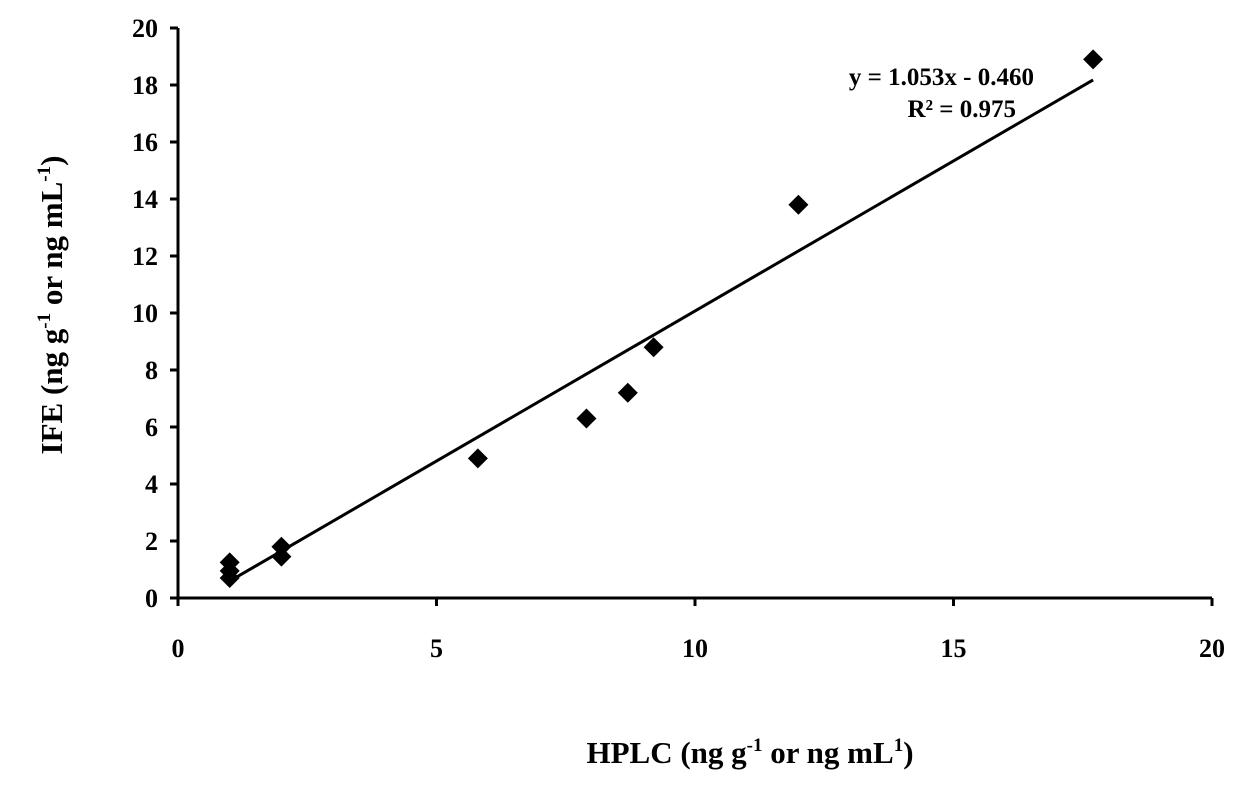  What do you see at coordinates (954, 648) in the screenshot?
I see `x-tick-label: 15` at bounding box center [954, 648].